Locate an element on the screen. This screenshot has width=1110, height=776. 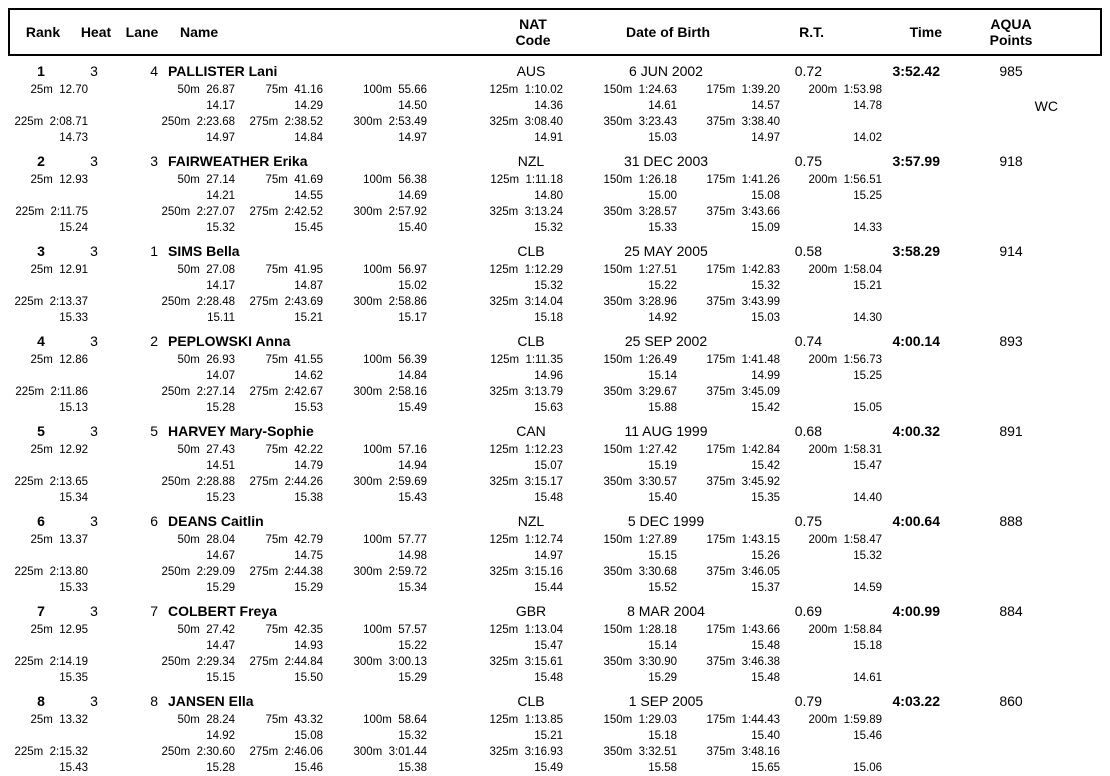
split-cell: 125m 1:11.35 is located at coordinates (526, 360).